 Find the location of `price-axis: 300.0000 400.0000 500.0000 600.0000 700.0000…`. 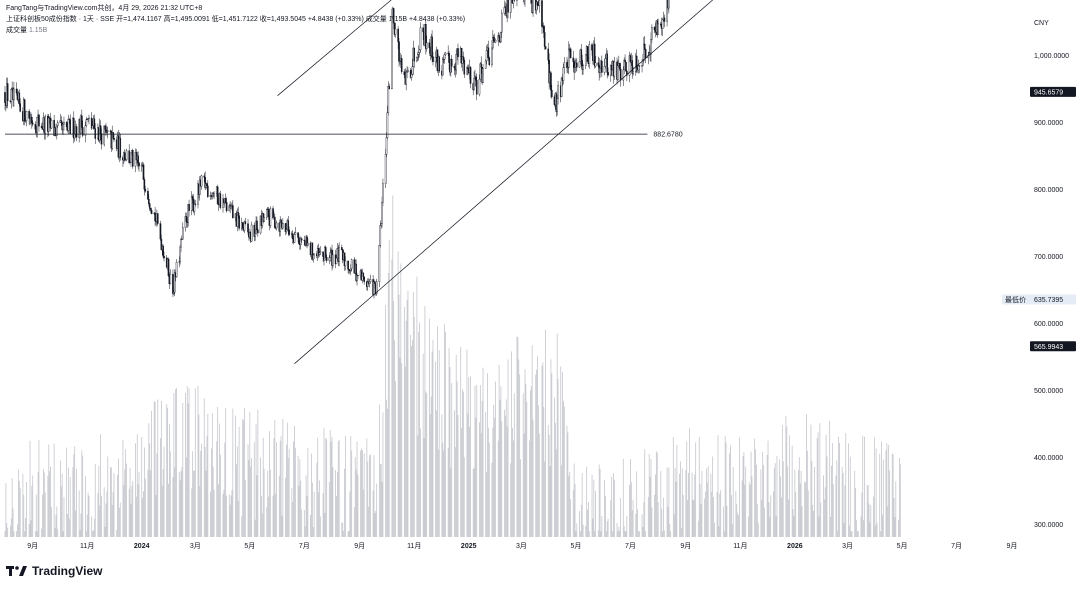

price-axis: 300.0000 400.0000 500.0000 600.0000 700.0000… is located at coordinates (1039, 264).